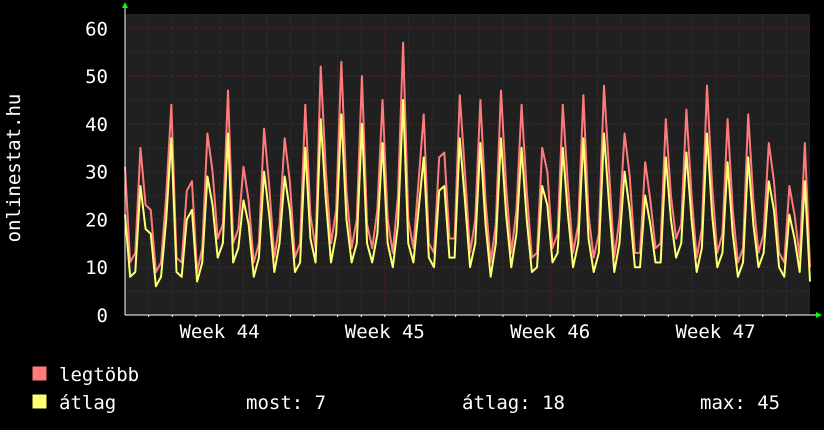 The height and width of the screenshot is (430, 824). I want to click on y-tick-label: 0, so click(102, 316).